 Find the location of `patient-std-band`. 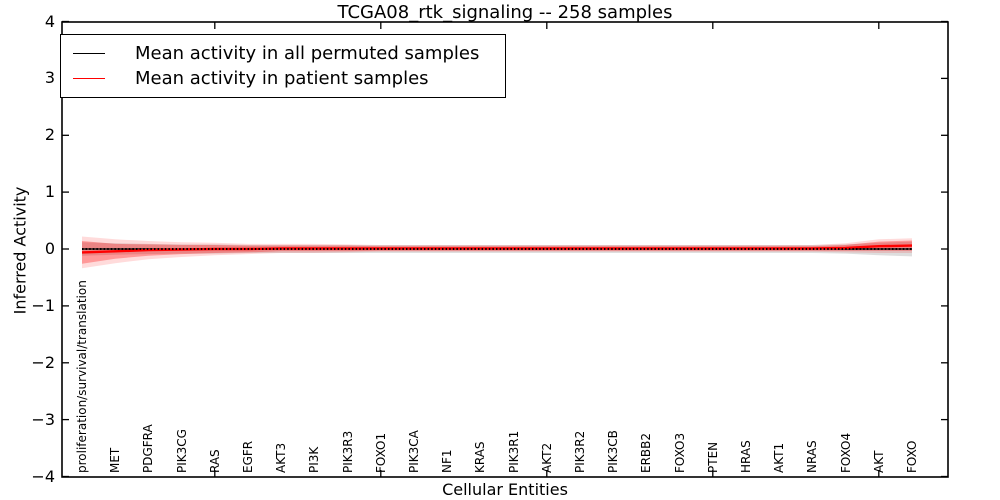

patient-std-band is located at coordinates (497, 252).